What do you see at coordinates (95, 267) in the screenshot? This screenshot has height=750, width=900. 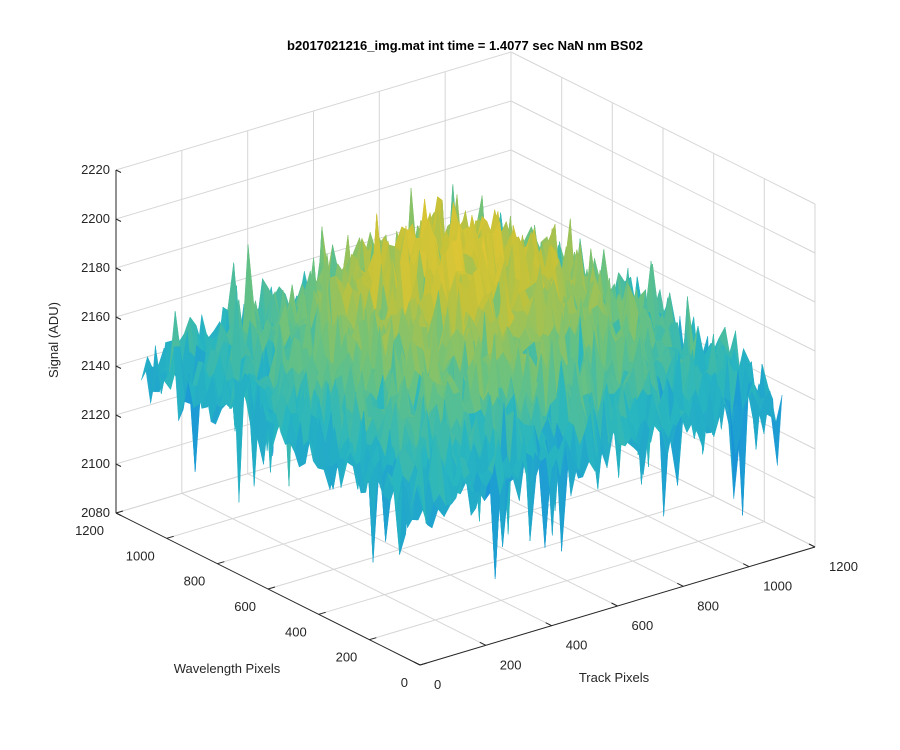 I see `z-tick-label: 2180` at bounding box center [95, 267].